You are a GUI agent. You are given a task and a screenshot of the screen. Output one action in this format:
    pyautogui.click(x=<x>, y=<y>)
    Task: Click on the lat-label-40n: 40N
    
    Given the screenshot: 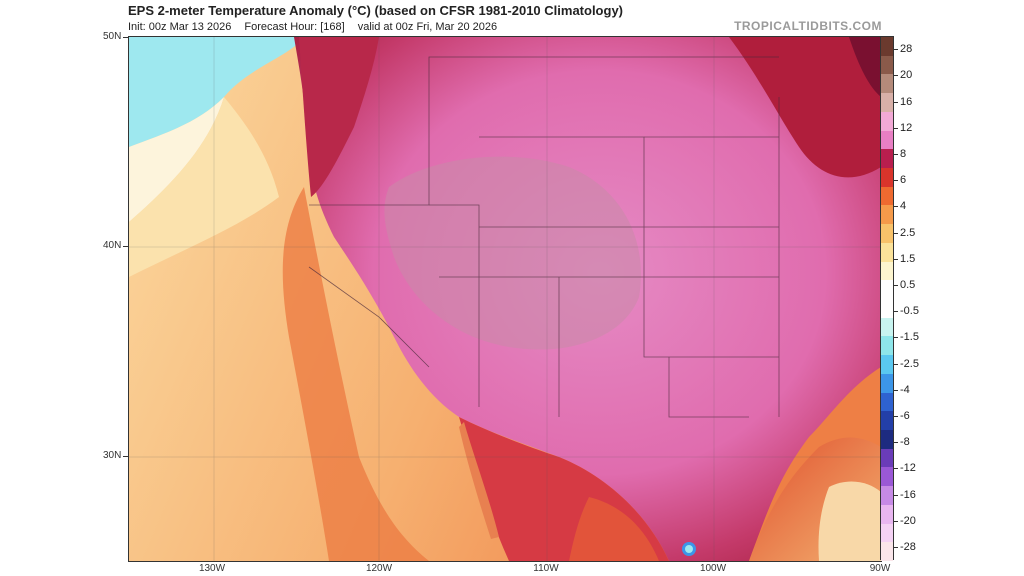 What is the action you would take?
    pyautogui.click(x=112, y=245)
    